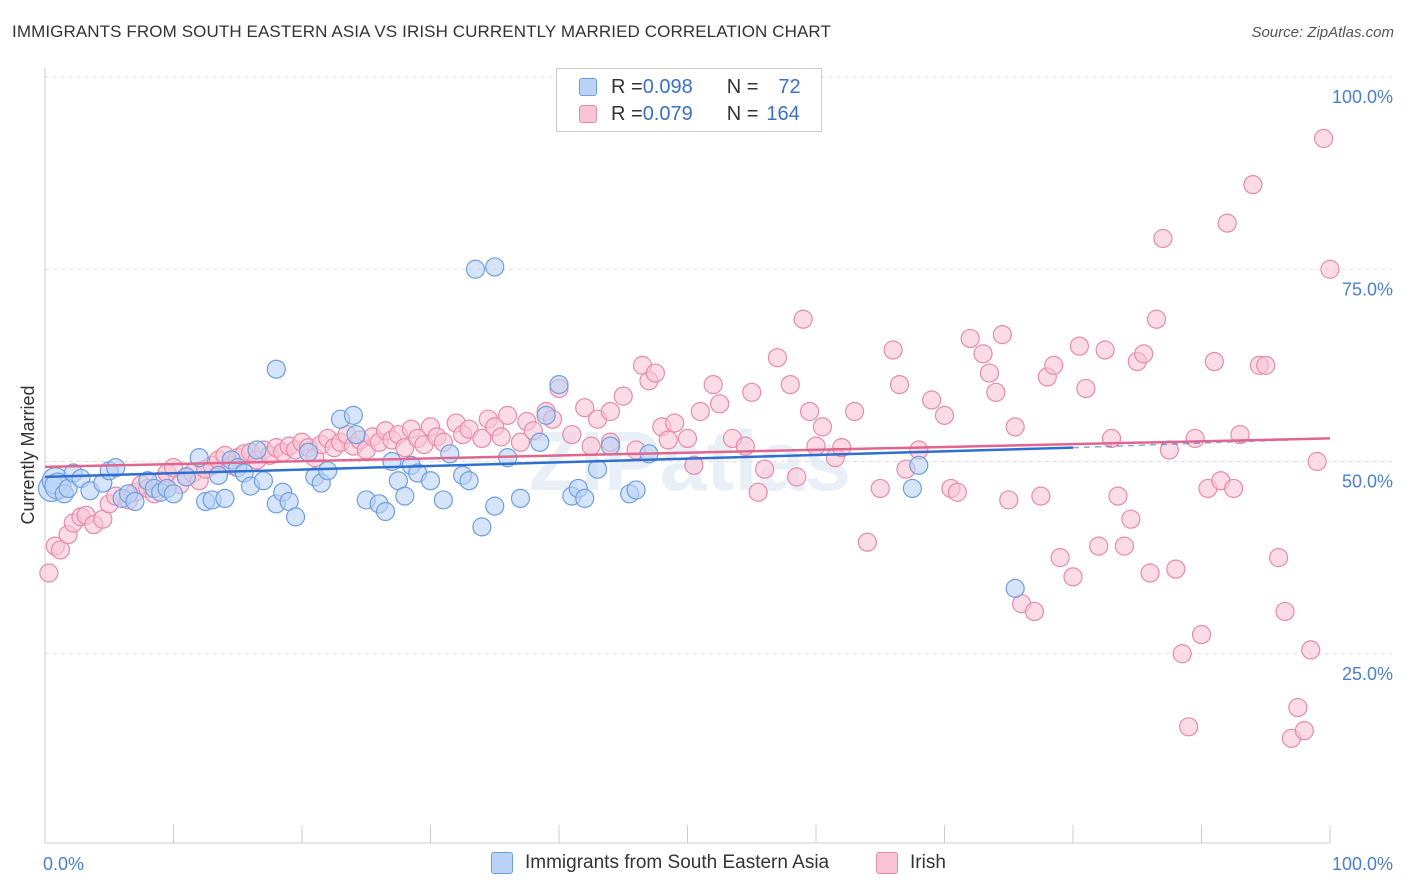  I want to click on trend-lines, so click(687, 458).